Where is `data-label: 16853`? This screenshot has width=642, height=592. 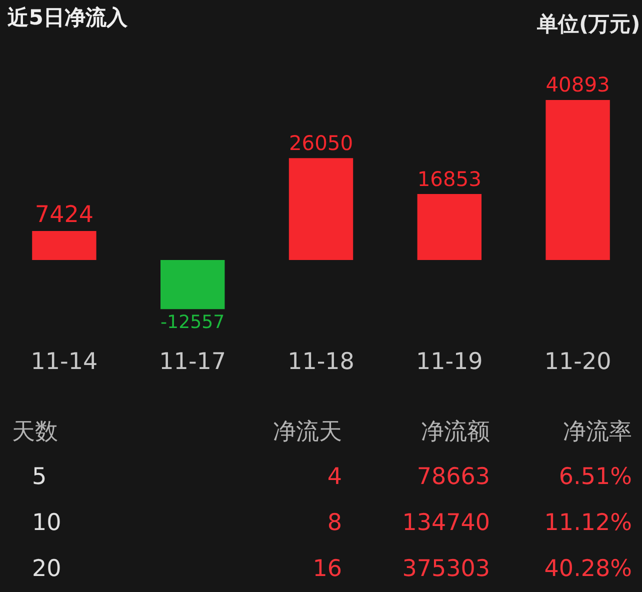
data-label: 16853 is located at coordinates (449, 178).